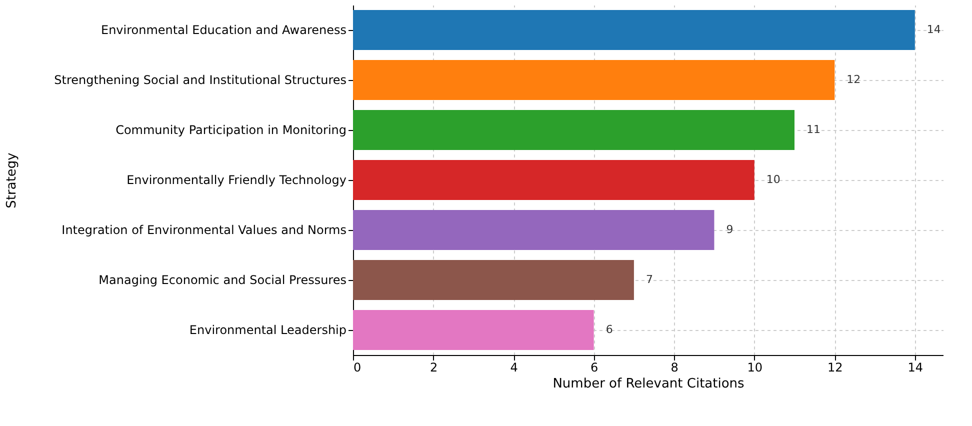 Image resolution: width=972 pixels, height=426 pixels. I want to click on y-tick-label: Environmentally Friendly Technology, so click(236, 180).